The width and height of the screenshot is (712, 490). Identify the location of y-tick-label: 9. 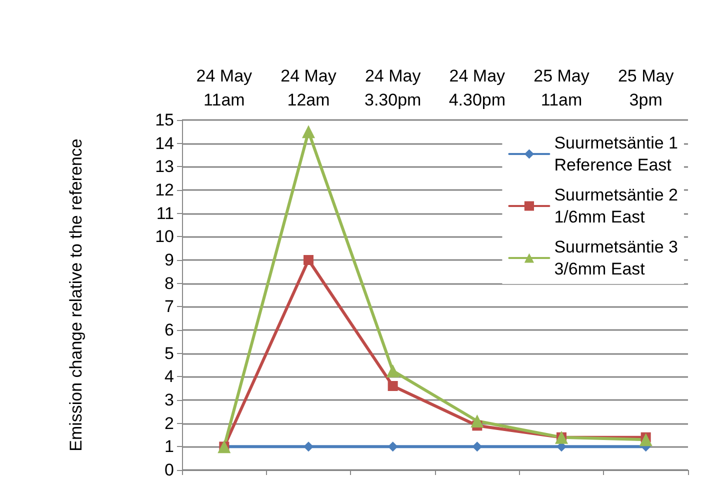
(169, 260).